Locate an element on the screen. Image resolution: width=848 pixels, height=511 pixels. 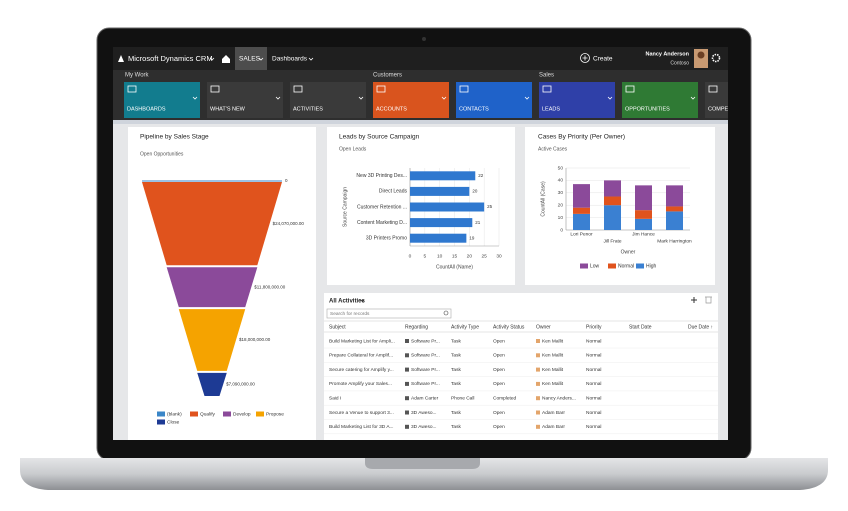
x-tick-label: Mark Harrington is located at coordinates (674, 241).